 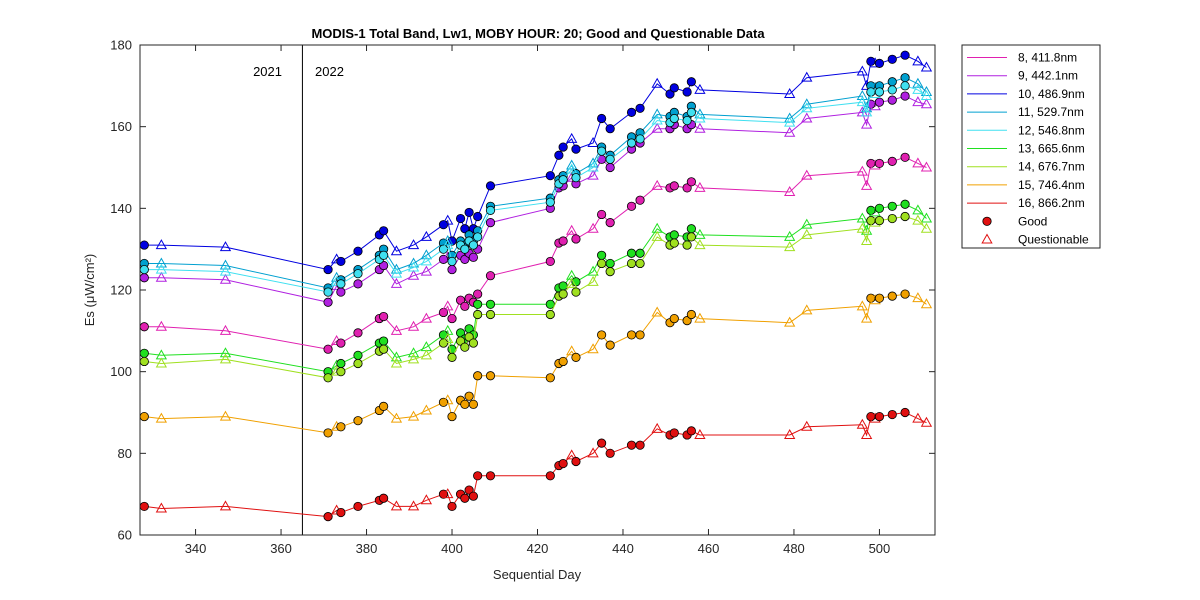 What do you see at coordinates (121, 290) in the screenshot?
I see `y-tick-label: 120` at bounding box center [121, 290].